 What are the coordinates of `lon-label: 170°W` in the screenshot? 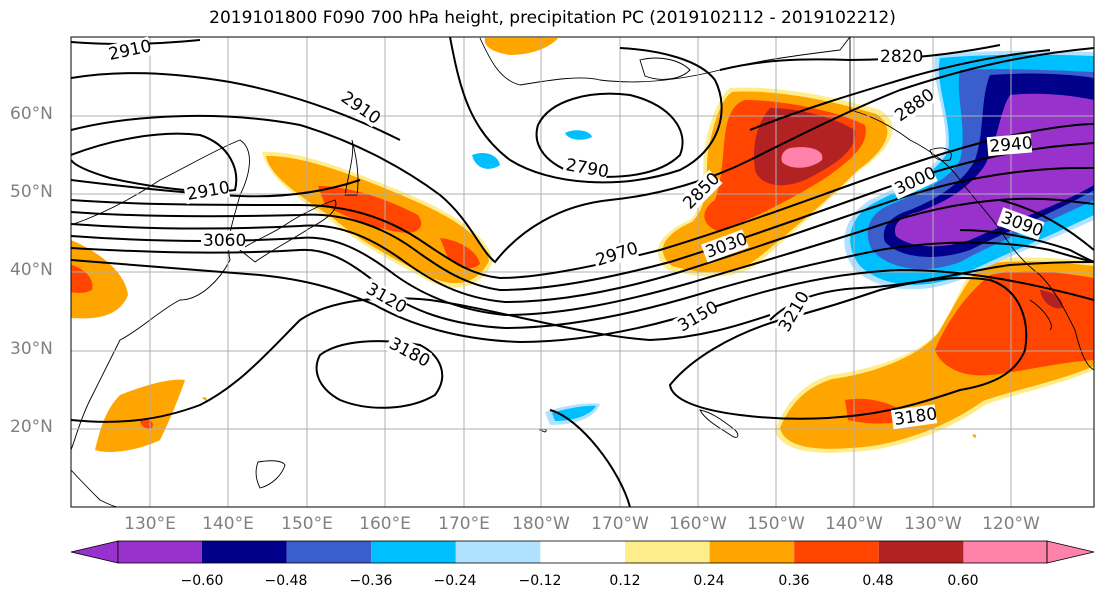 It's located at (620, 524).